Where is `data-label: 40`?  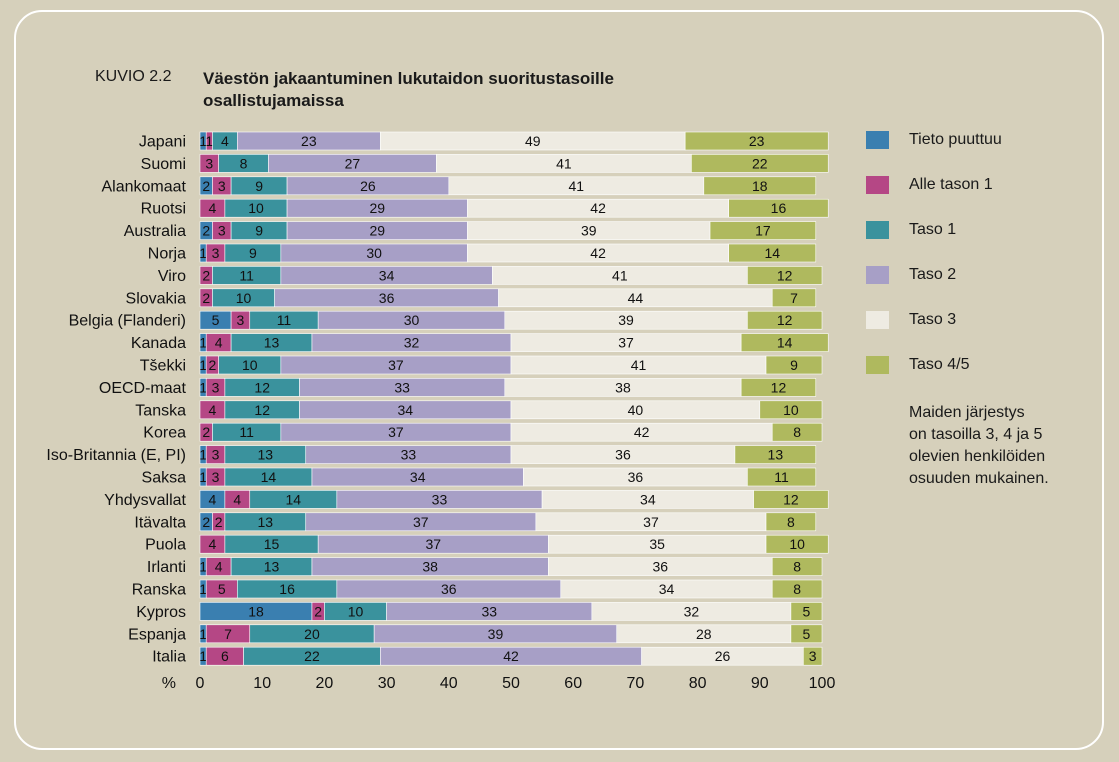 data-label: 40 is located at coordinates (636, 410).